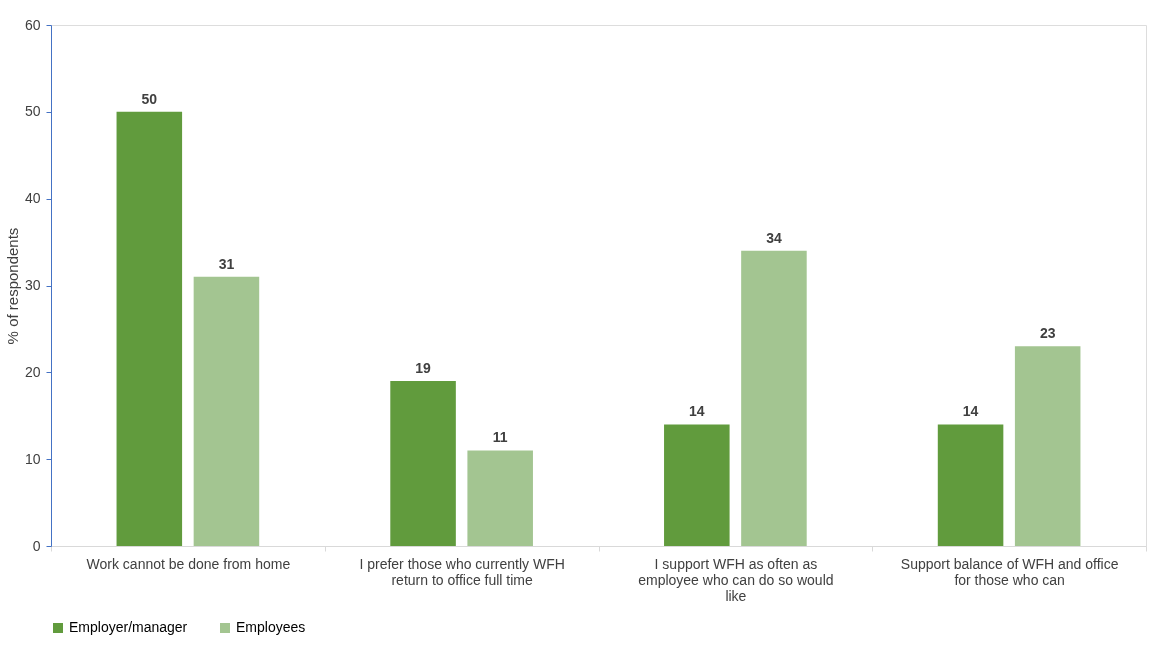 This screenshot has width=1169, height=651. Describe the element at coordinates (188, 563) in the screenshot. I see `x-tick-label: Work cannot be done from home` at that location.